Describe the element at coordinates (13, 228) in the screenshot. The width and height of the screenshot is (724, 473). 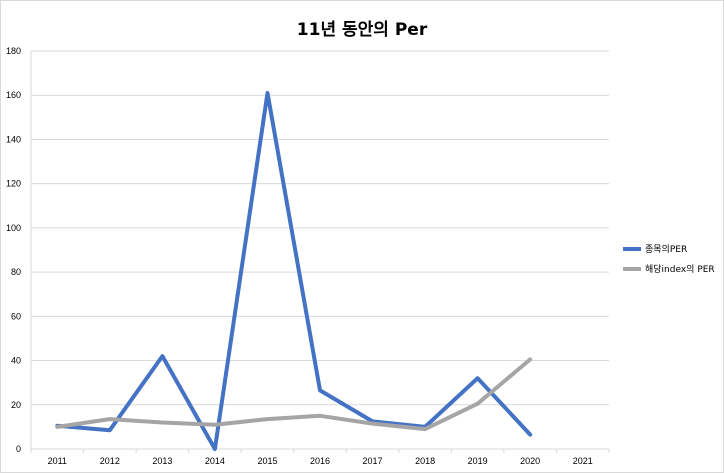
I see `y-tick-label: 100` at that location.